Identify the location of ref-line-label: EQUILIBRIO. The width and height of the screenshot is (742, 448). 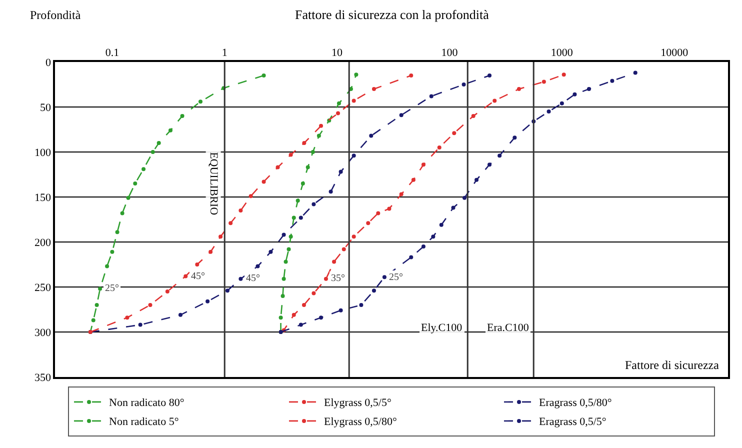
(213, 184).